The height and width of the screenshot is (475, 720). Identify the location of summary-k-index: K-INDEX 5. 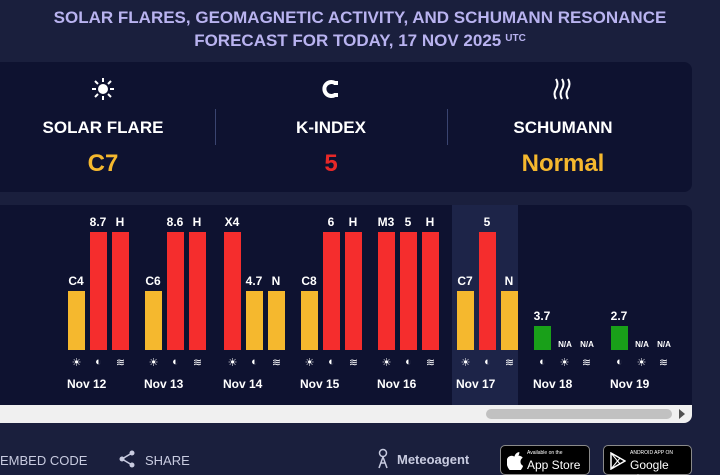
(331, 127).